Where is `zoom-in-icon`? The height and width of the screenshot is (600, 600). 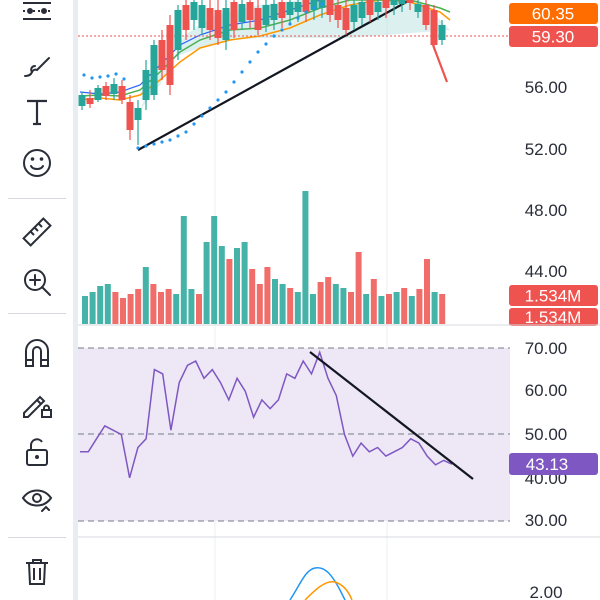 zoom-in-icon is located at coordinates (37, 282).